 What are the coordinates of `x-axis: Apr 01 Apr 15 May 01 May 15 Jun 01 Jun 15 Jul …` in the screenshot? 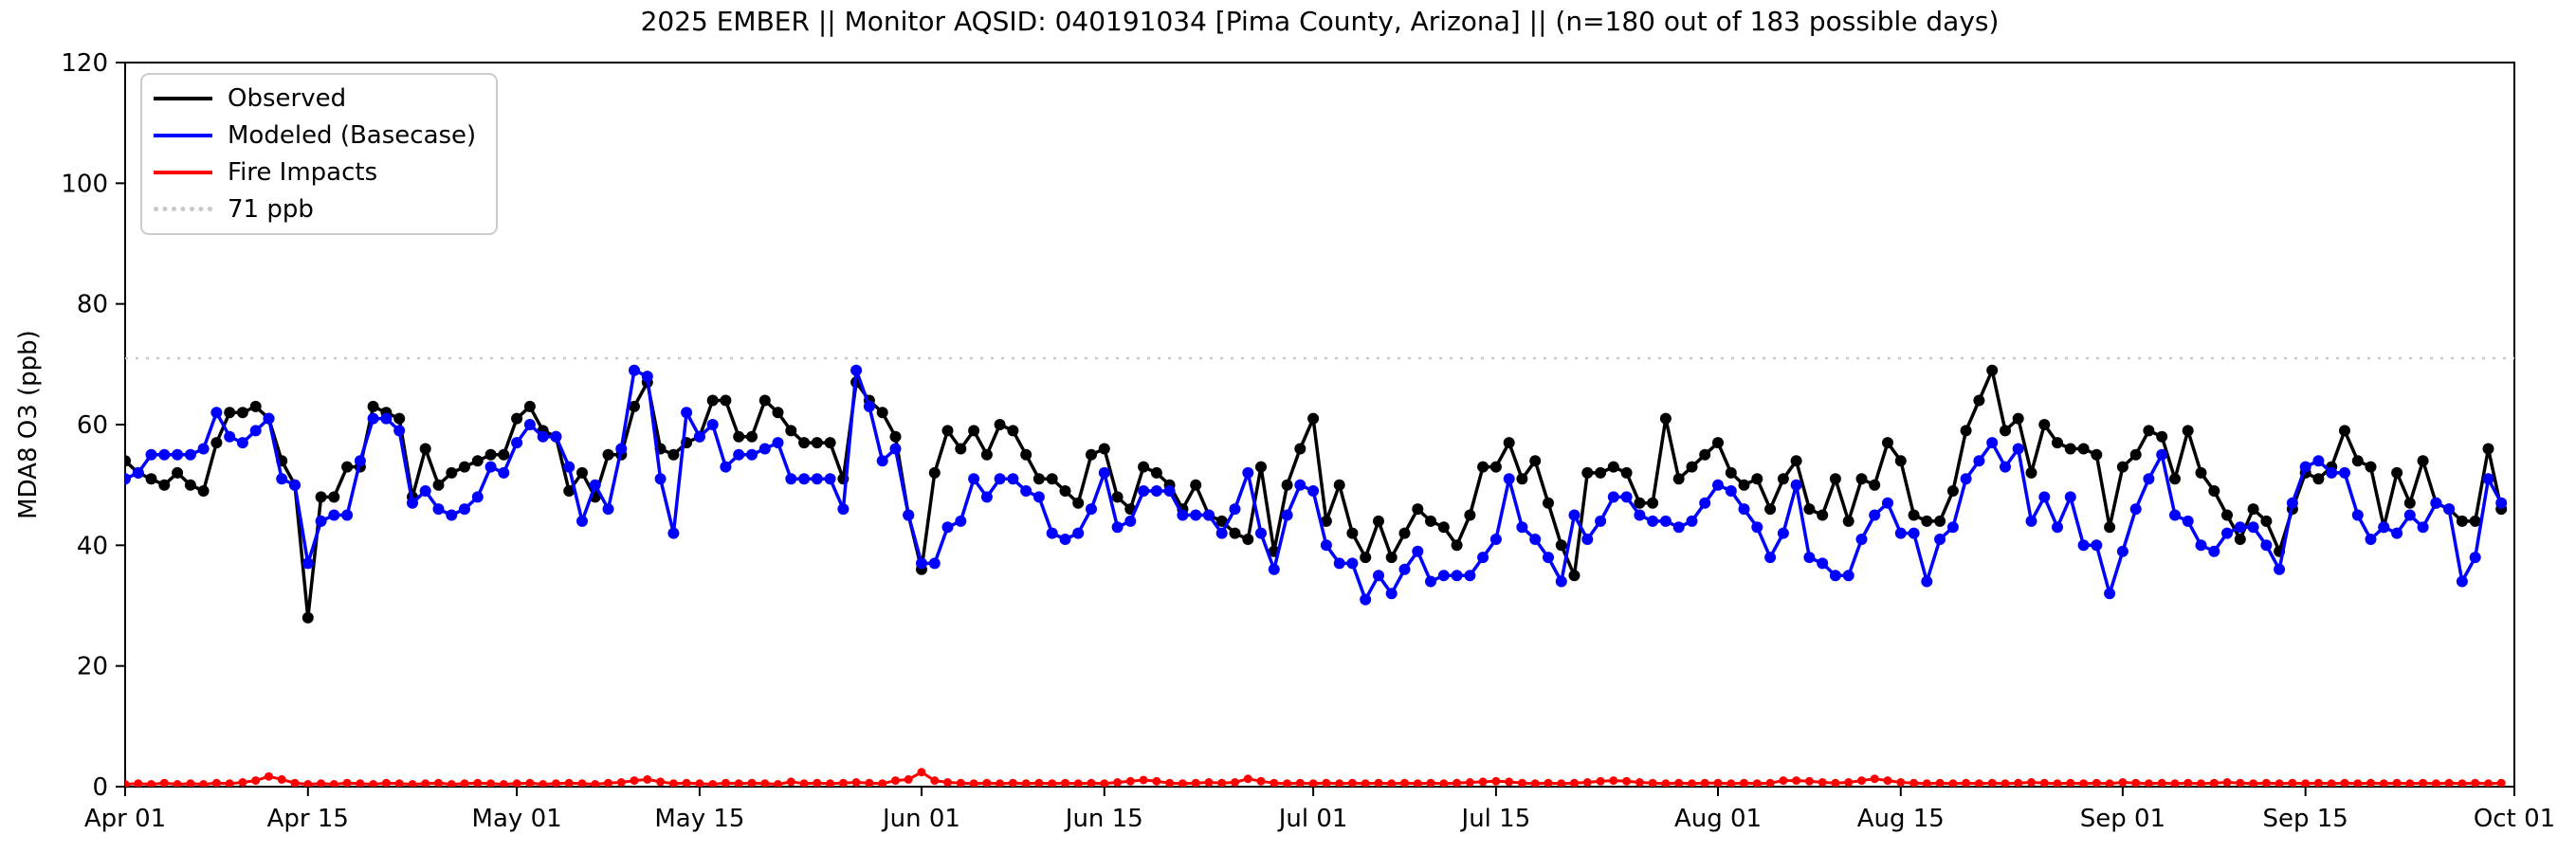 It's located at (1319, 810).